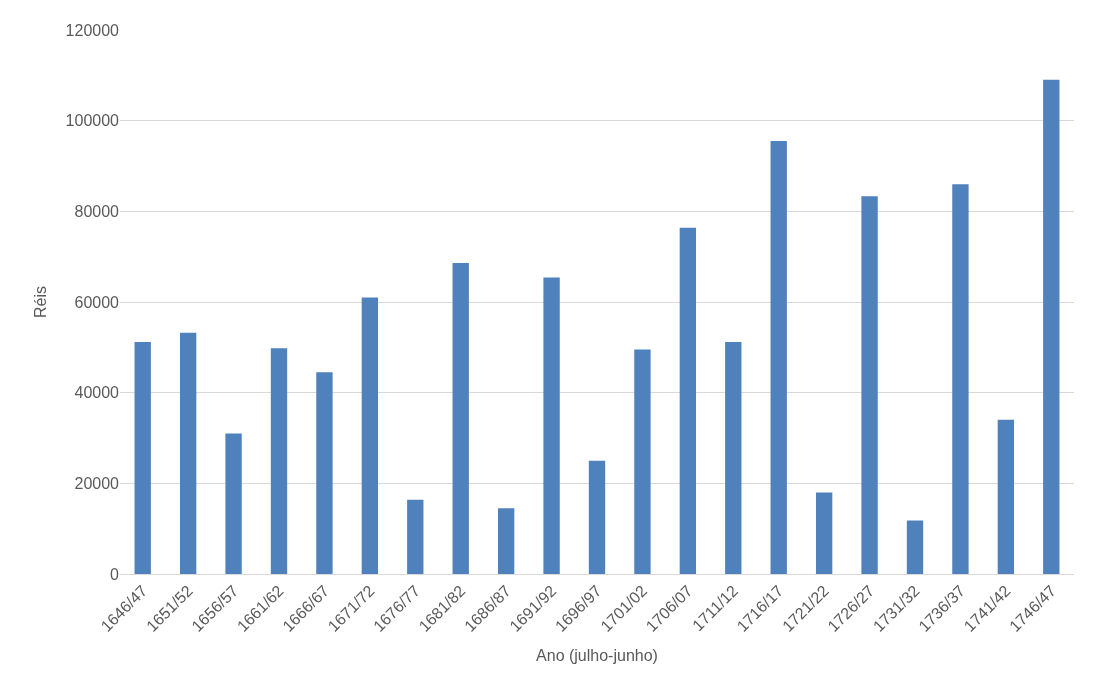  What do you see at coordinates (115, 574) in the screenshot?
I see `y-tick-label: 0` at bounding box center [115, 574].